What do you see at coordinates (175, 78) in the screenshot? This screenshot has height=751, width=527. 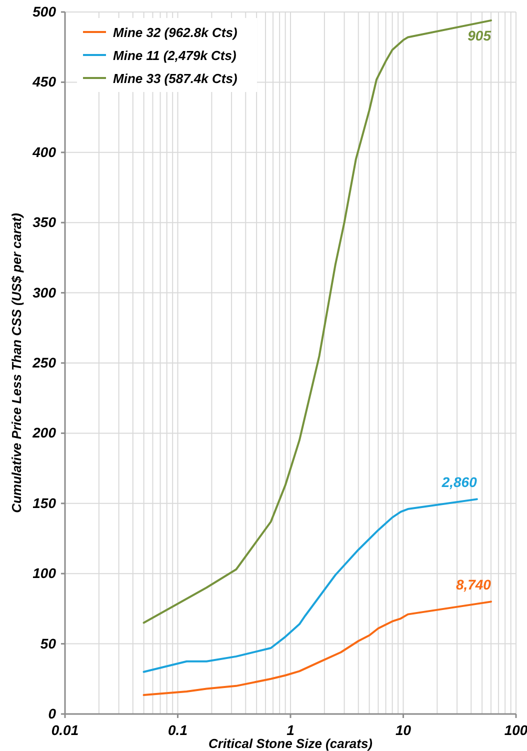 I see `legend-label: Mine 33 (587.4k Cts)` at bounding box center [175, 78].